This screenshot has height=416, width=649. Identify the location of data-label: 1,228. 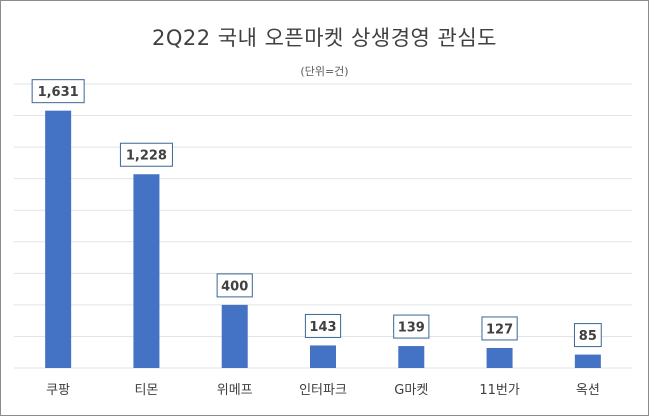
(146, 156).